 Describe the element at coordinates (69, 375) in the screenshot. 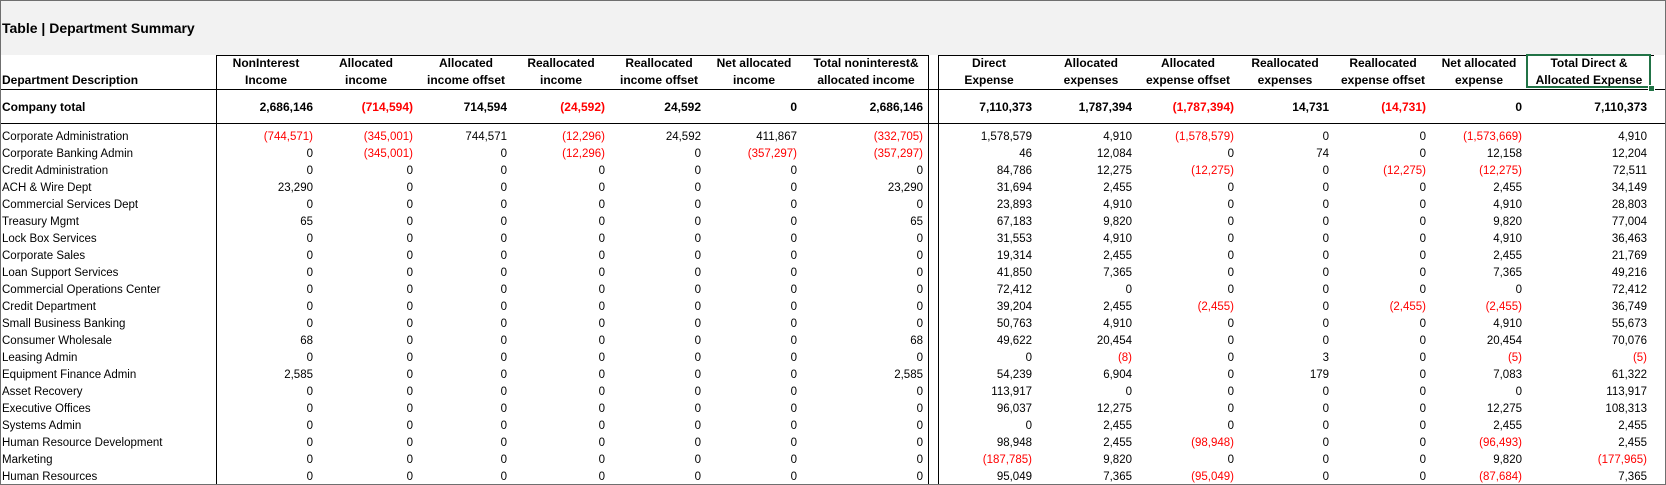

I see `department-name-cell: Equipment Finance Admin` at that location.